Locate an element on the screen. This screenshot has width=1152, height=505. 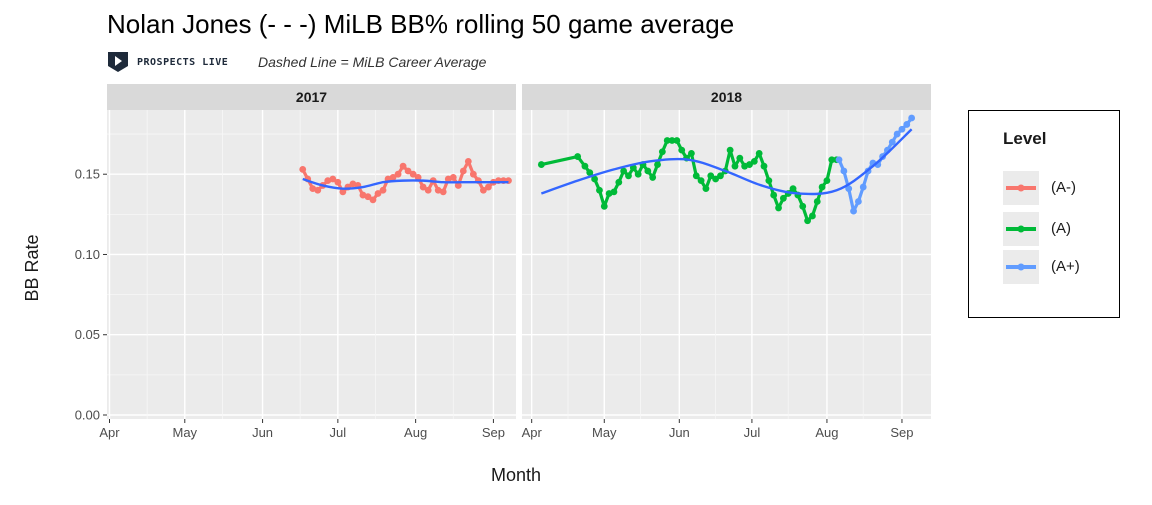
play-shield-icon is located at coordinates (118, 62).